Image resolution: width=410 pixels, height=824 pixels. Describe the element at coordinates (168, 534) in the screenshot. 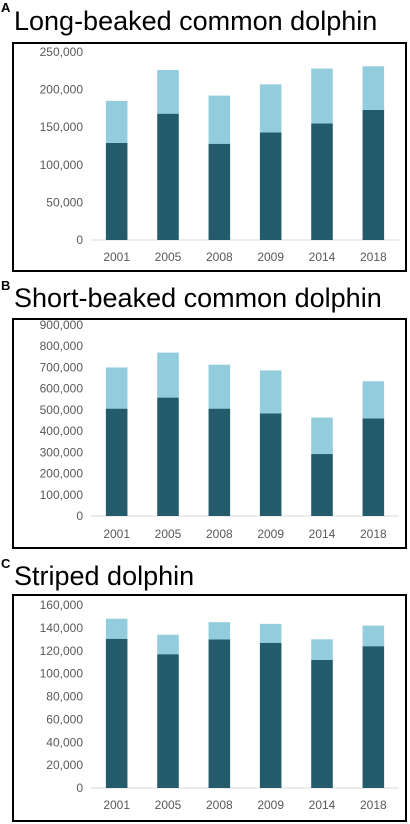

I see `x-tick-label-b: 2005` at that location.